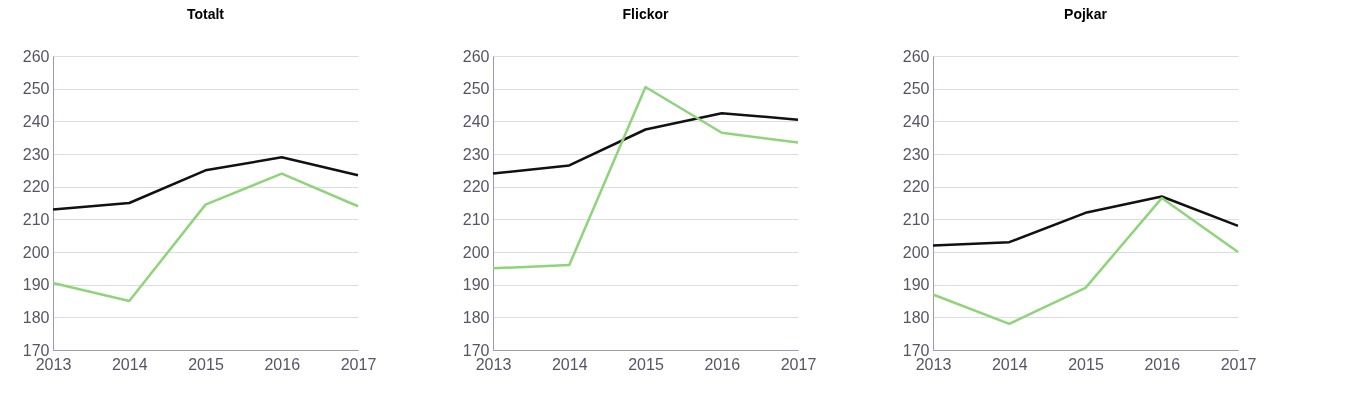 This screenshot has height=400, width=1347. What do you see at coordinates (645, 14) in the screenshot?
I see `chart-title: Flickor` at bounding box center [645, 14].